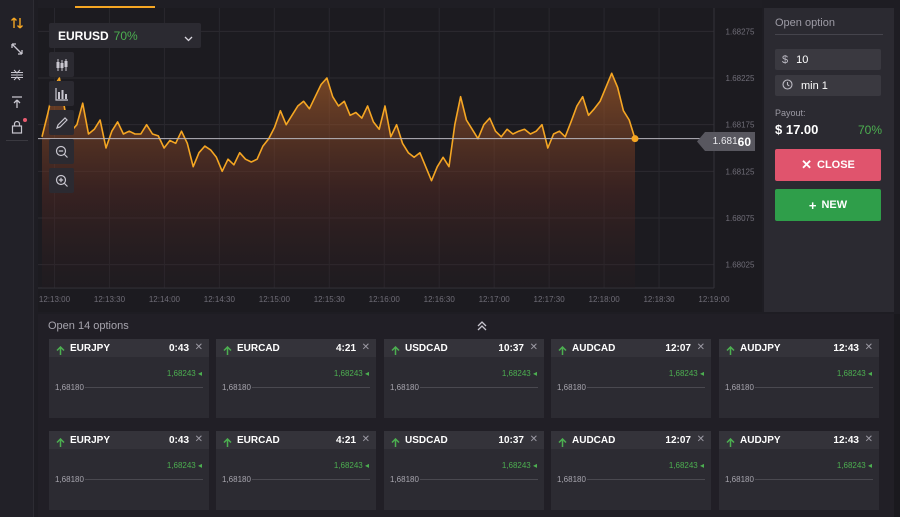 The image size is (900, 517). What do you see at coordinates (464, 440) in the screenshot?
I see `option-card-header: USDCAD 10:37 ✕` at bounding box center [464, 440].